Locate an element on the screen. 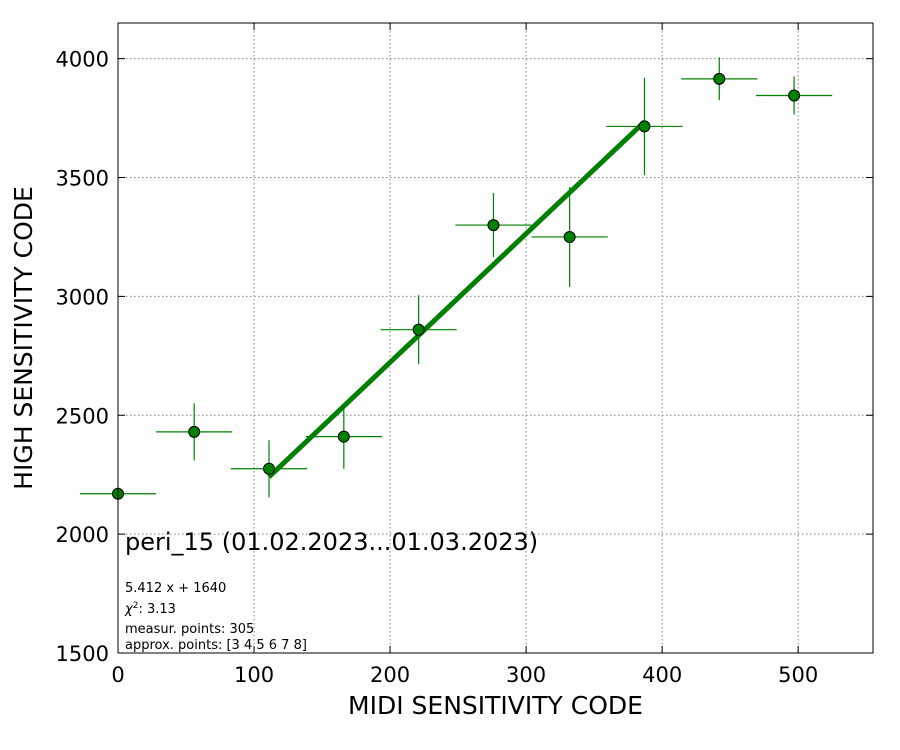  y-tick-label: 3500 is located at coordinates (82, 179).